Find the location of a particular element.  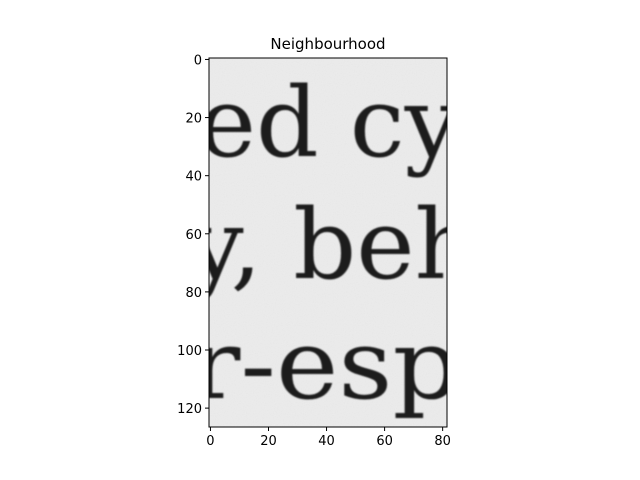

y-axis: 0 20 40 60 80 100 120 is located at coordinates (193, 235).